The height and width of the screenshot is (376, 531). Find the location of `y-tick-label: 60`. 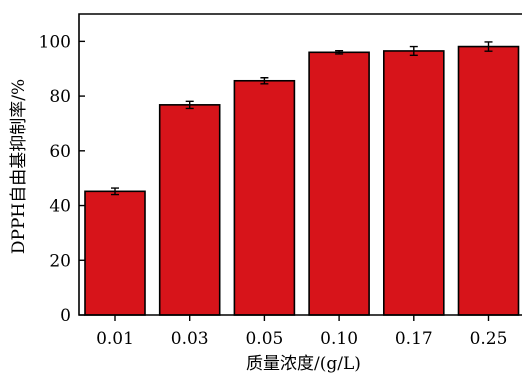

y-tick-label: 60 is located at coordinates (60, 152).